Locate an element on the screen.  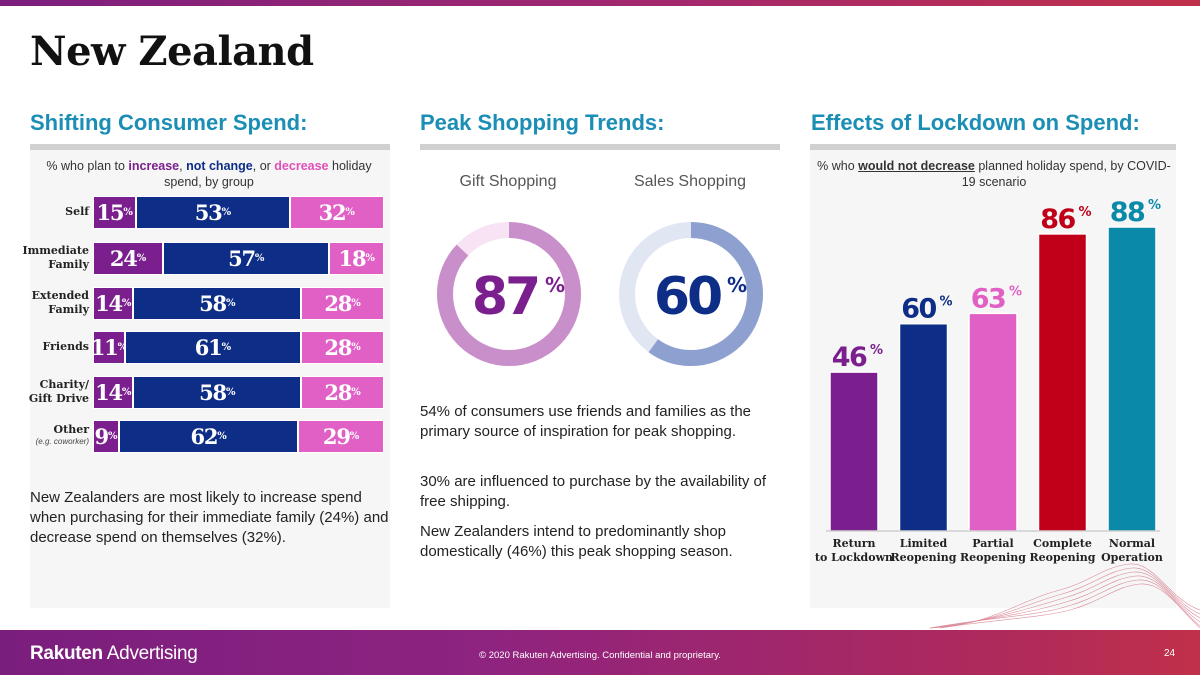
bar-segment-not-change-charity-gift-drive: 58% is located at coordinates (218, 392).